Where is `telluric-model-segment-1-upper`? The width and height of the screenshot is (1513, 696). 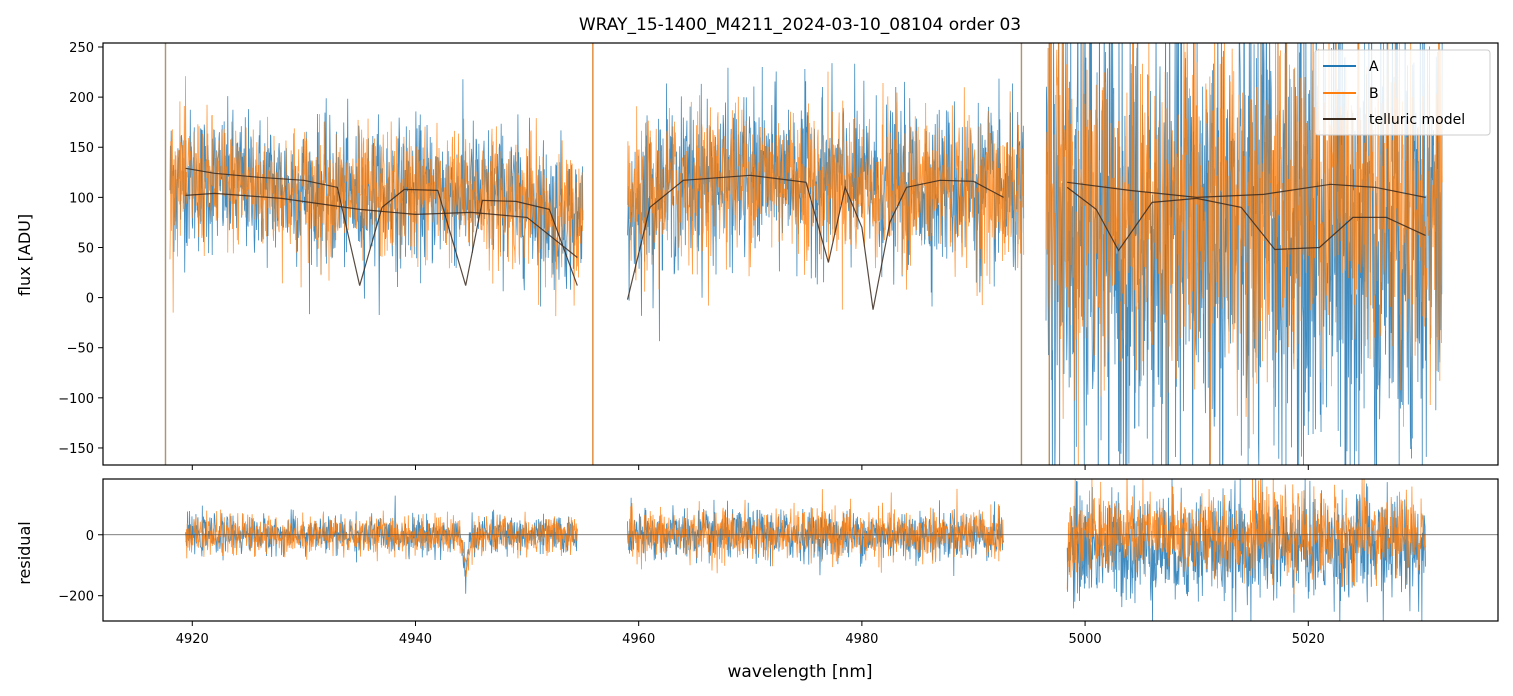
telluric-model-segment-1-upper is located at coordinates (381, 226).